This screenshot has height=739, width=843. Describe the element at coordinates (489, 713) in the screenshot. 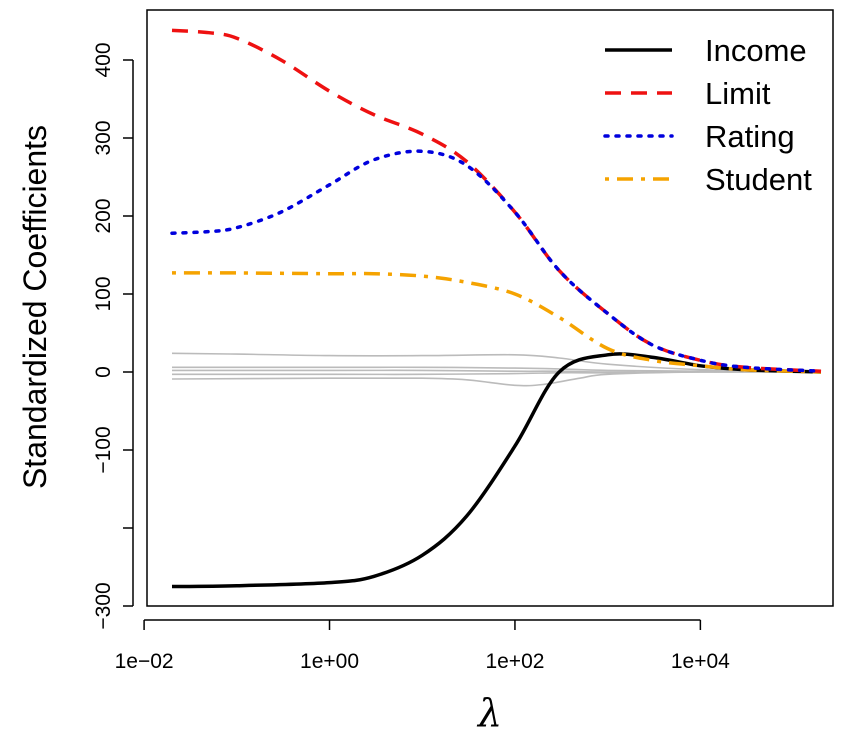

I see `x-axis-title: λ` at that location.